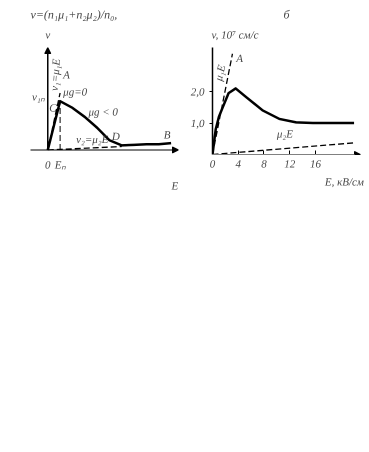 This screenshot has width=369, height=452. I want to click on y-tick-label: 2,0, so click(197, 92).